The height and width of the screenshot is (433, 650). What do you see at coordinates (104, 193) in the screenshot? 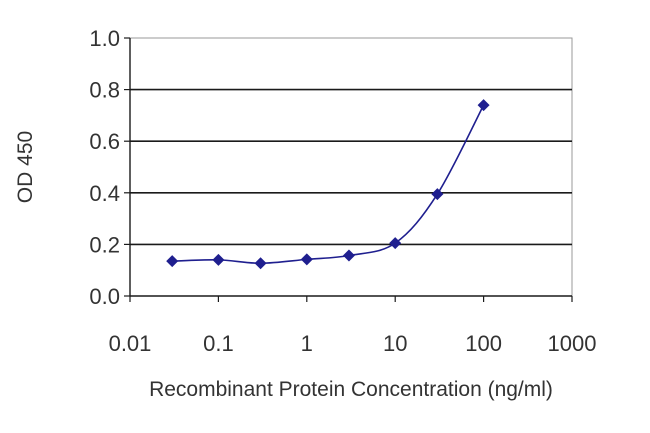
I see `y-tick-label: 0.4` at bounding box center [104, 193].